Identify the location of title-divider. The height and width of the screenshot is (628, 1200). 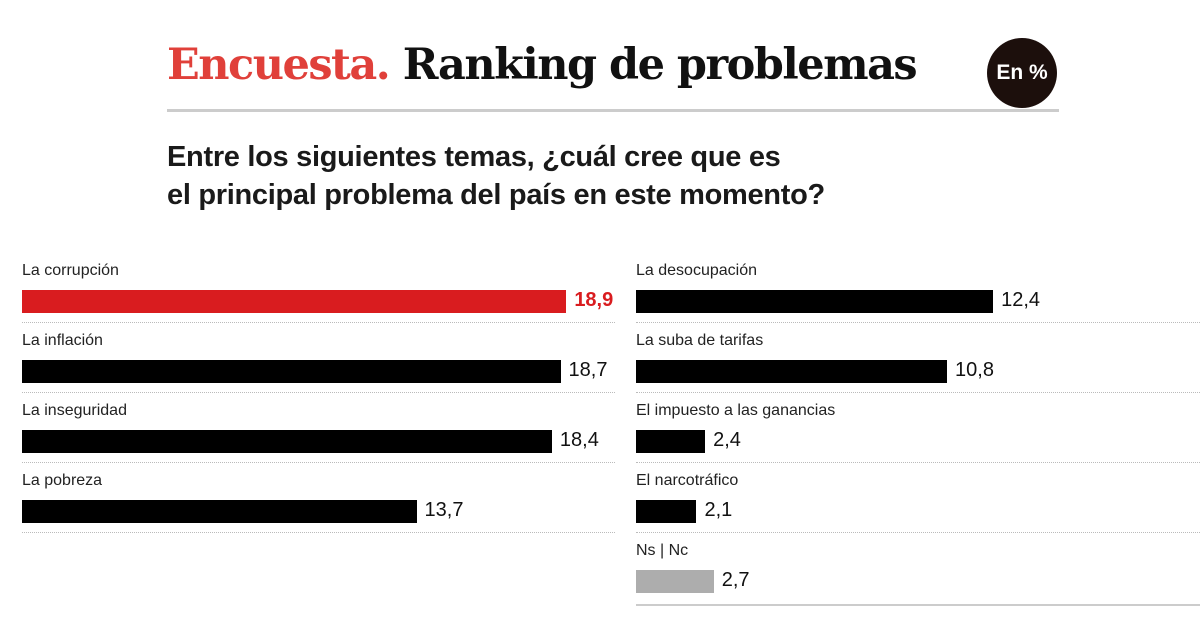
(613, 110).